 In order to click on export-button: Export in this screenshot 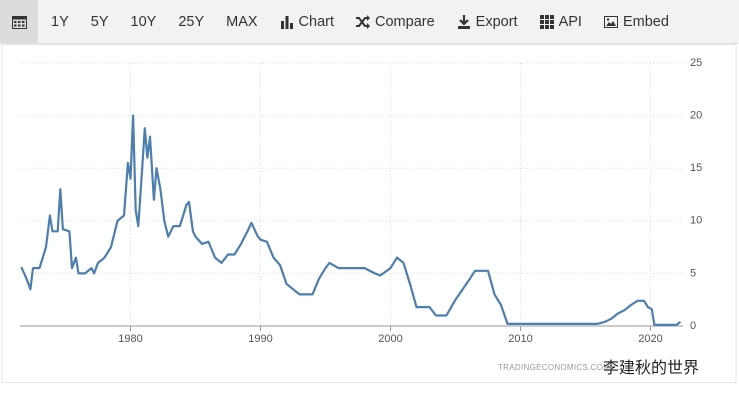, I will do `click(487, 21)`.